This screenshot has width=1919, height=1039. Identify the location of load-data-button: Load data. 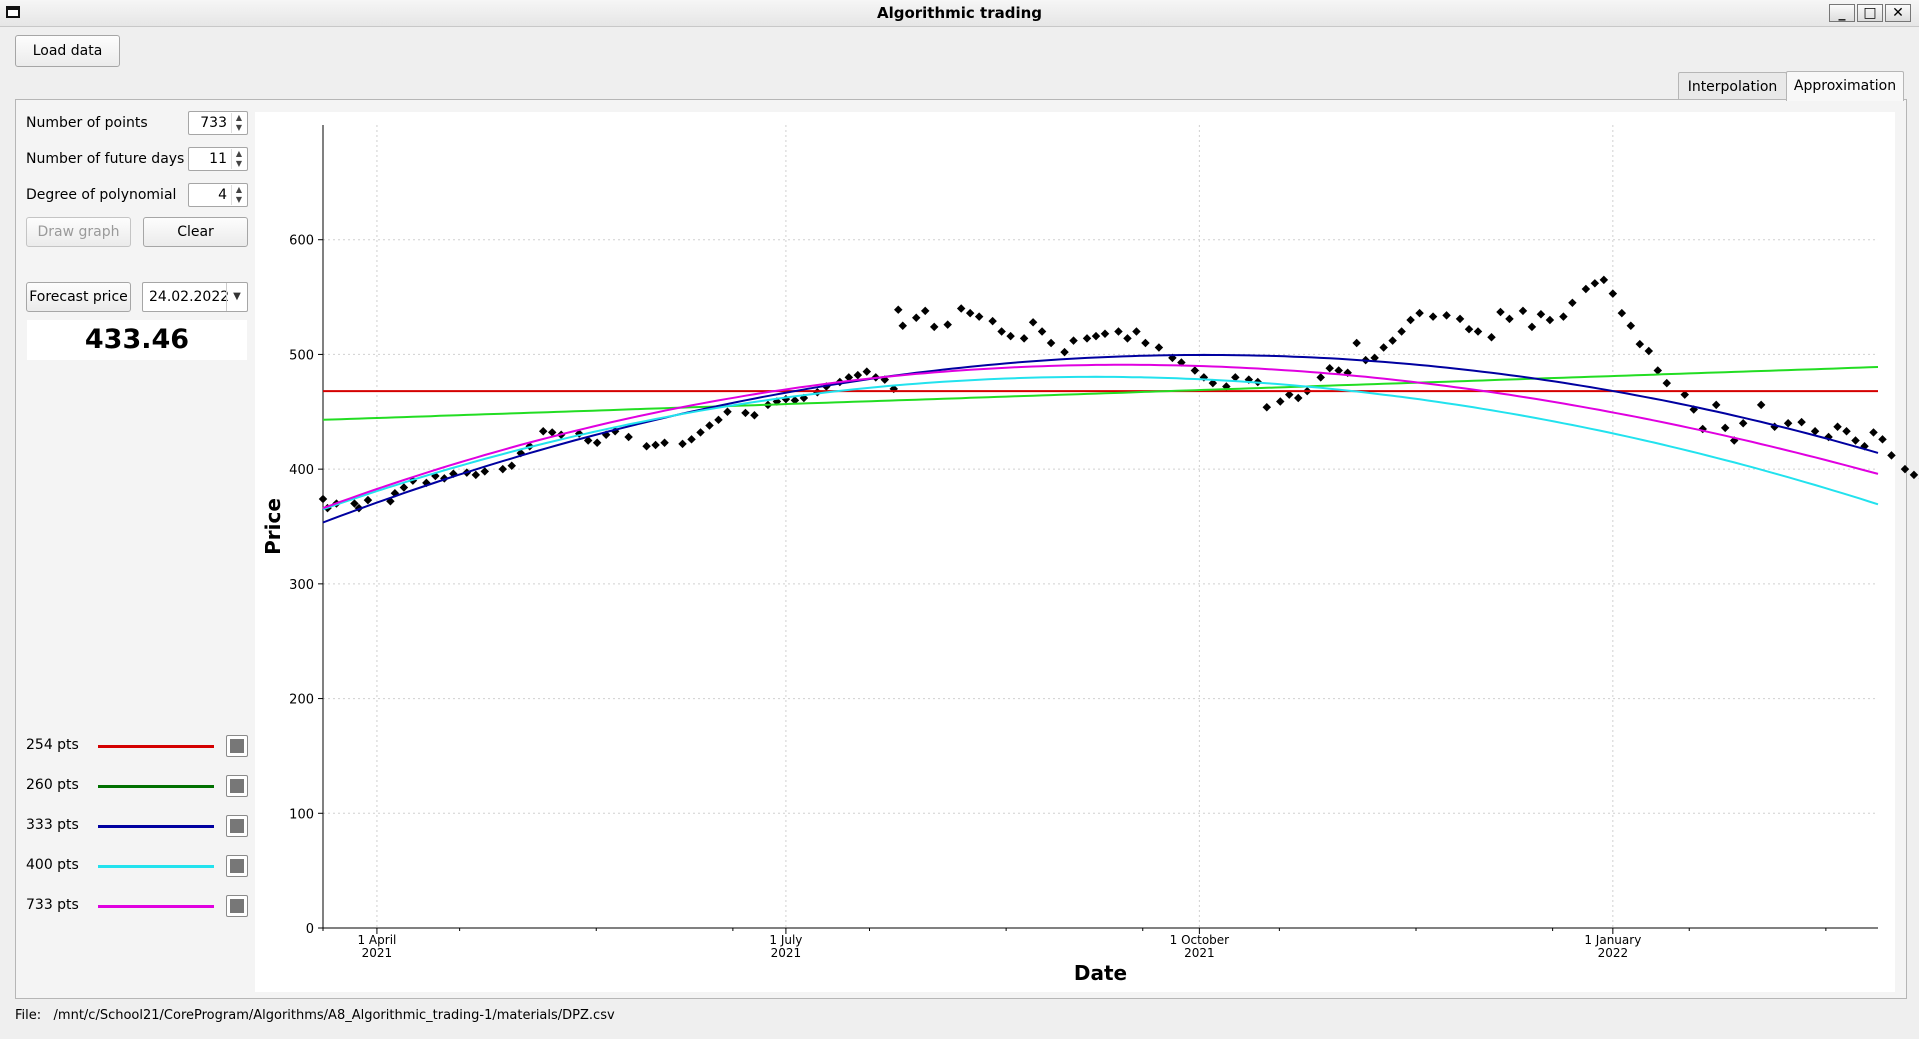
(67, 51).